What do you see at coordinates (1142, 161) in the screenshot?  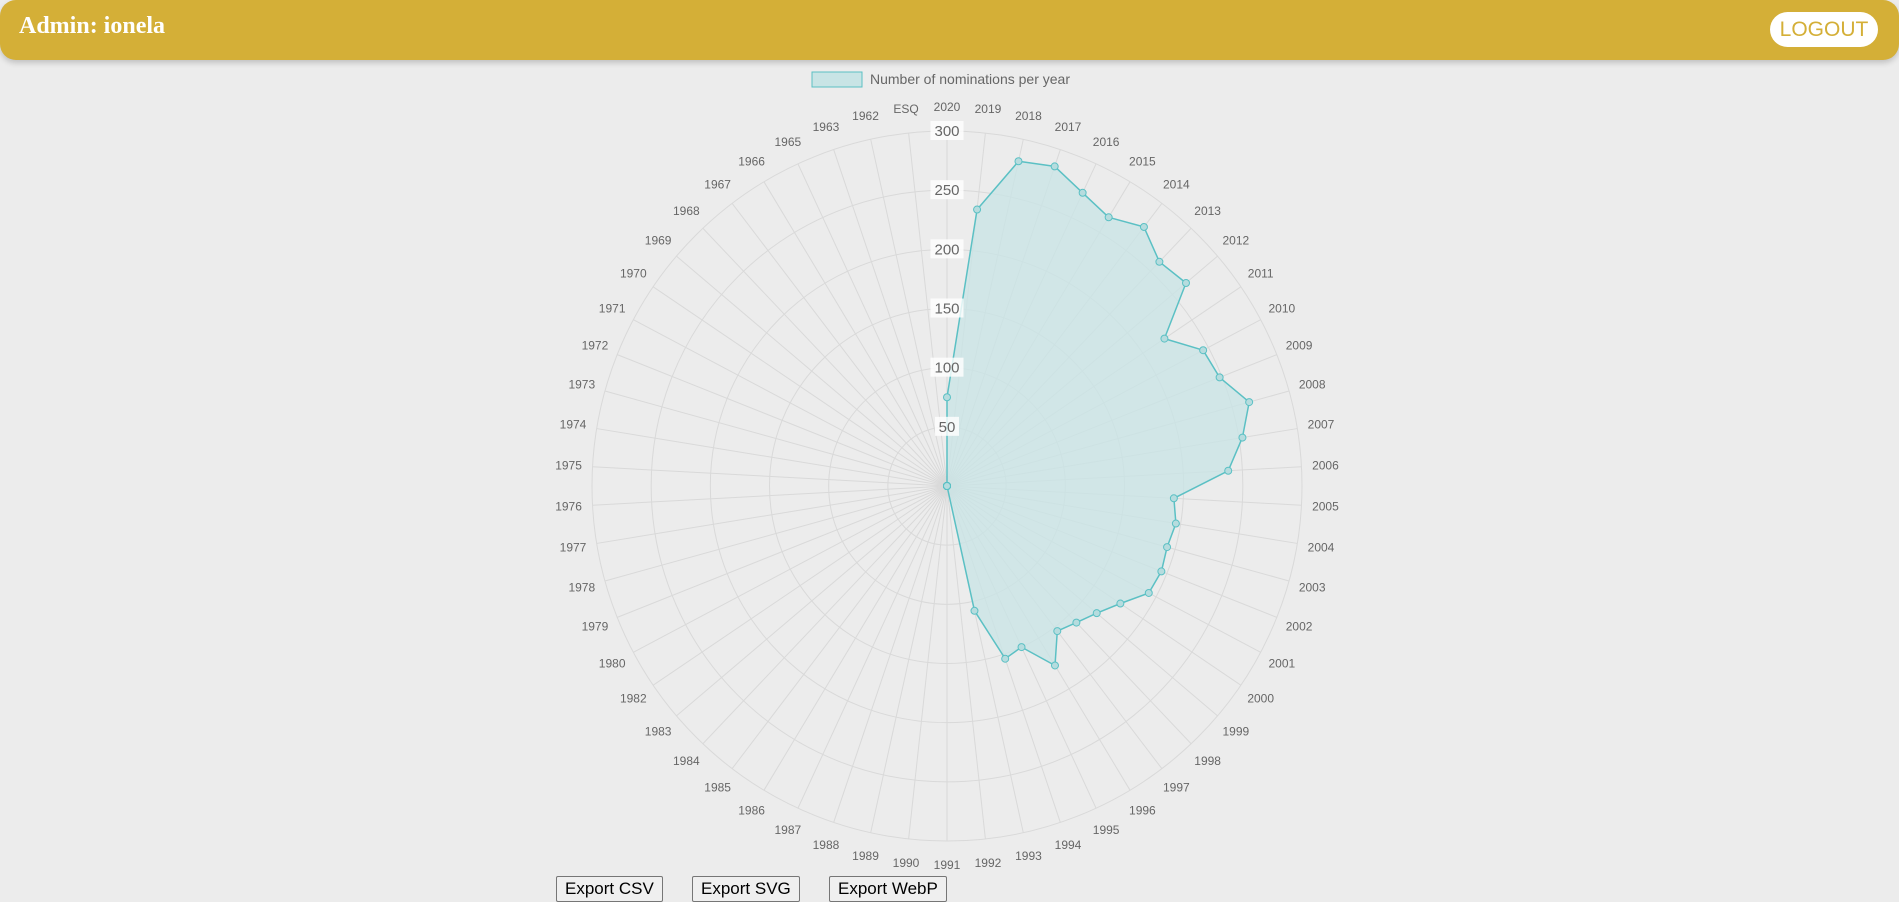 I see `point-label: 2015` at bounding box center [1142, 161].